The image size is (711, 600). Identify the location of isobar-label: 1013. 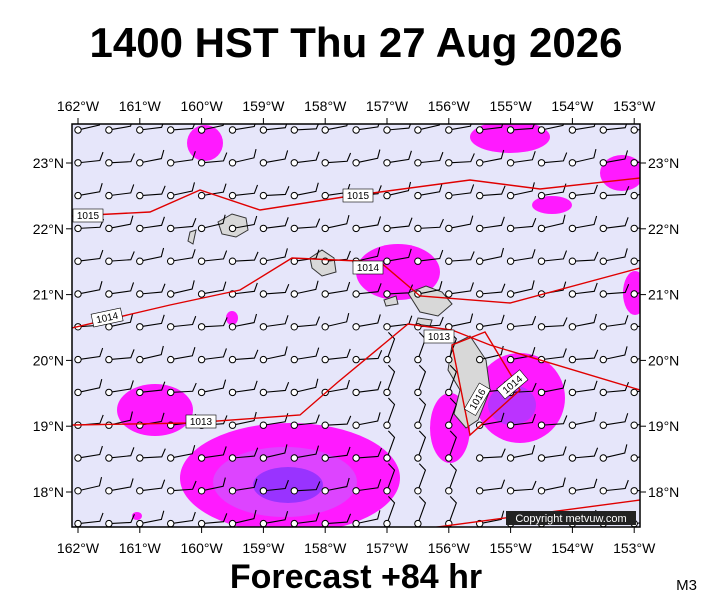
(201, 422).